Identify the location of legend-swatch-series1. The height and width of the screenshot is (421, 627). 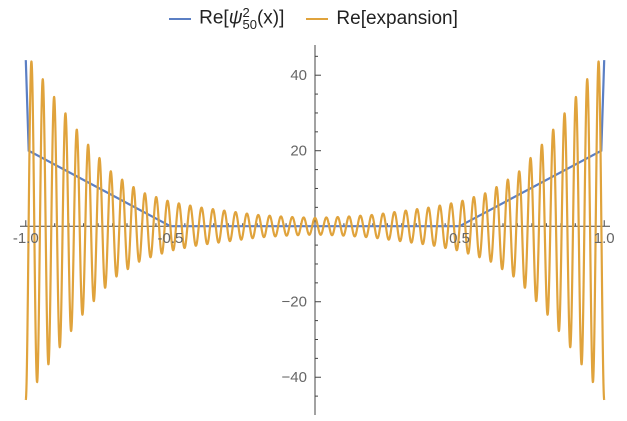
(180, 19).